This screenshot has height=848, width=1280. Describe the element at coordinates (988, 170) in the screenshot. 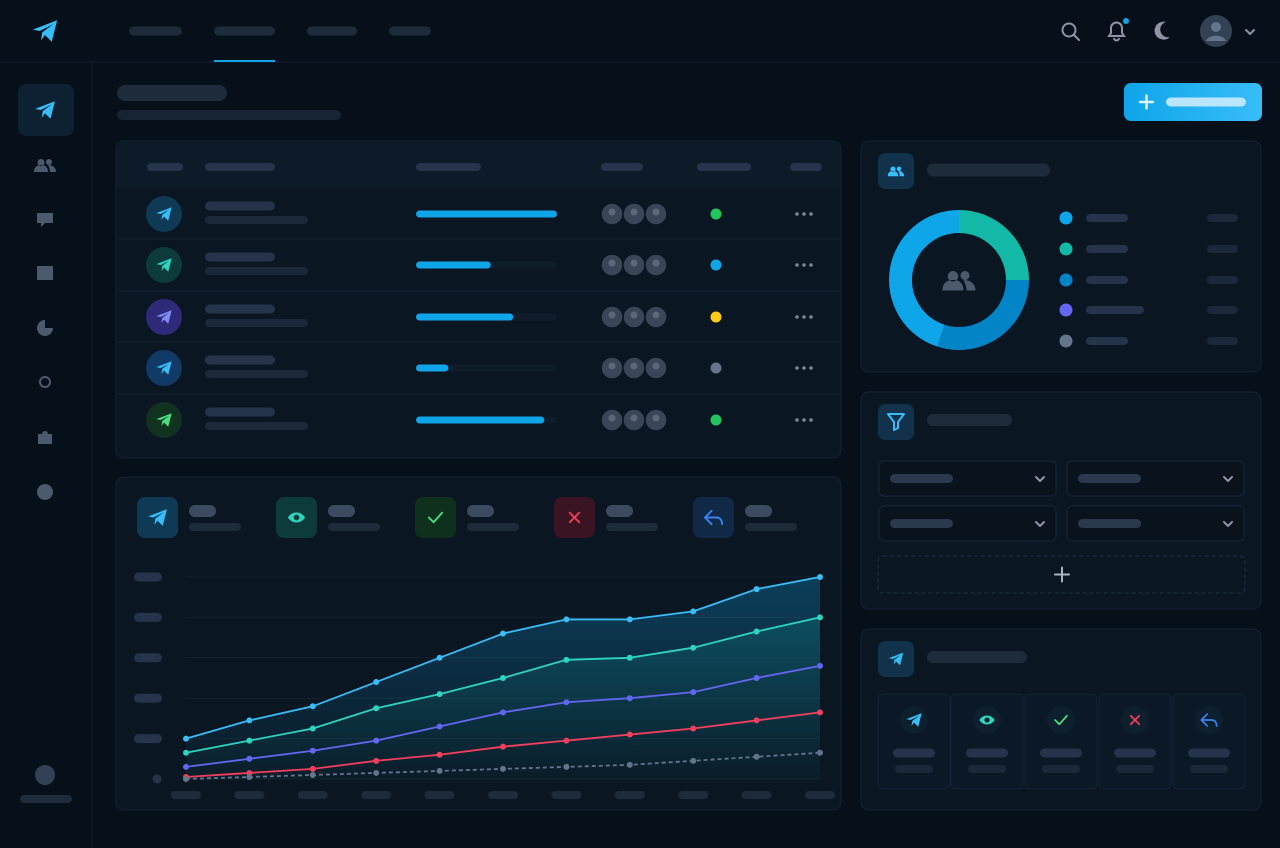

I see `card-title` at that location.